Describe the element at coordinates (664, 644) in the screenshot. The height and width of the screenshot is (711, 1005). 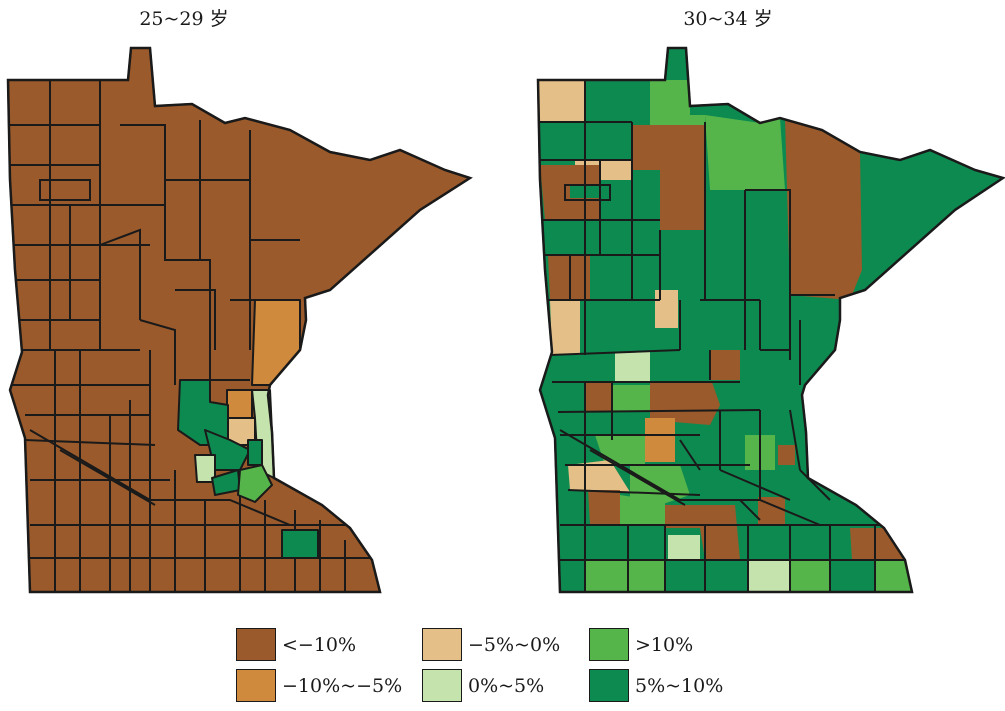
I see `legend-label-gt10: >10%` at that location.